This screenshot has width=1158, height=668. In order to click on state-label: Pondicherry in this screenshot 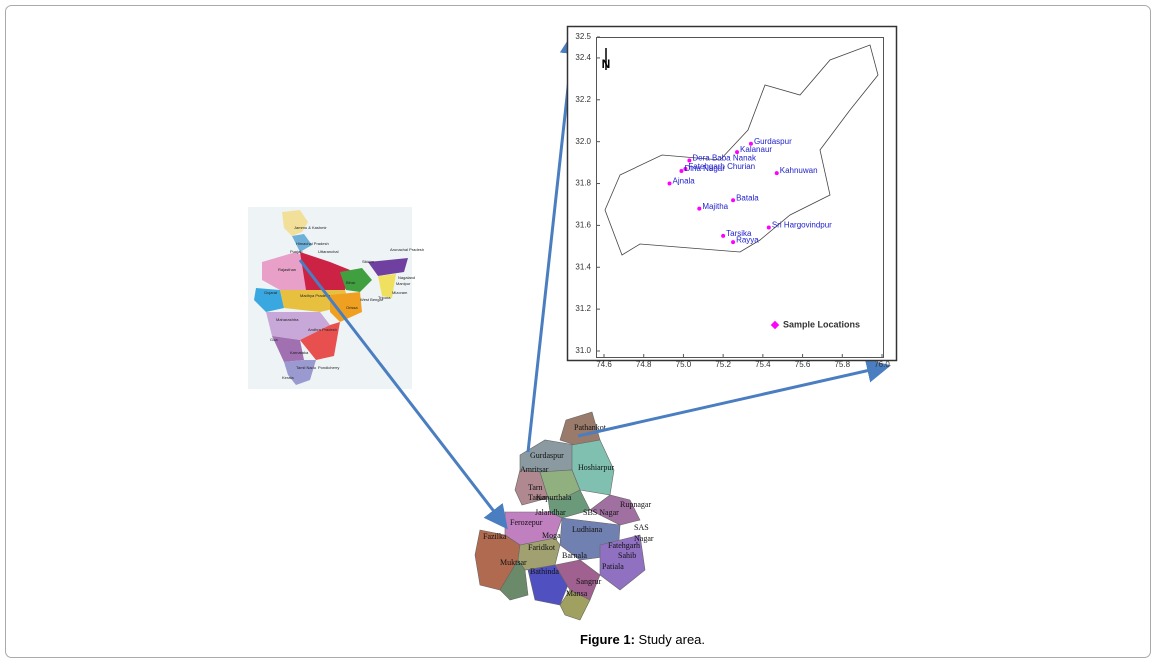, I will do `click(328, 367)`.